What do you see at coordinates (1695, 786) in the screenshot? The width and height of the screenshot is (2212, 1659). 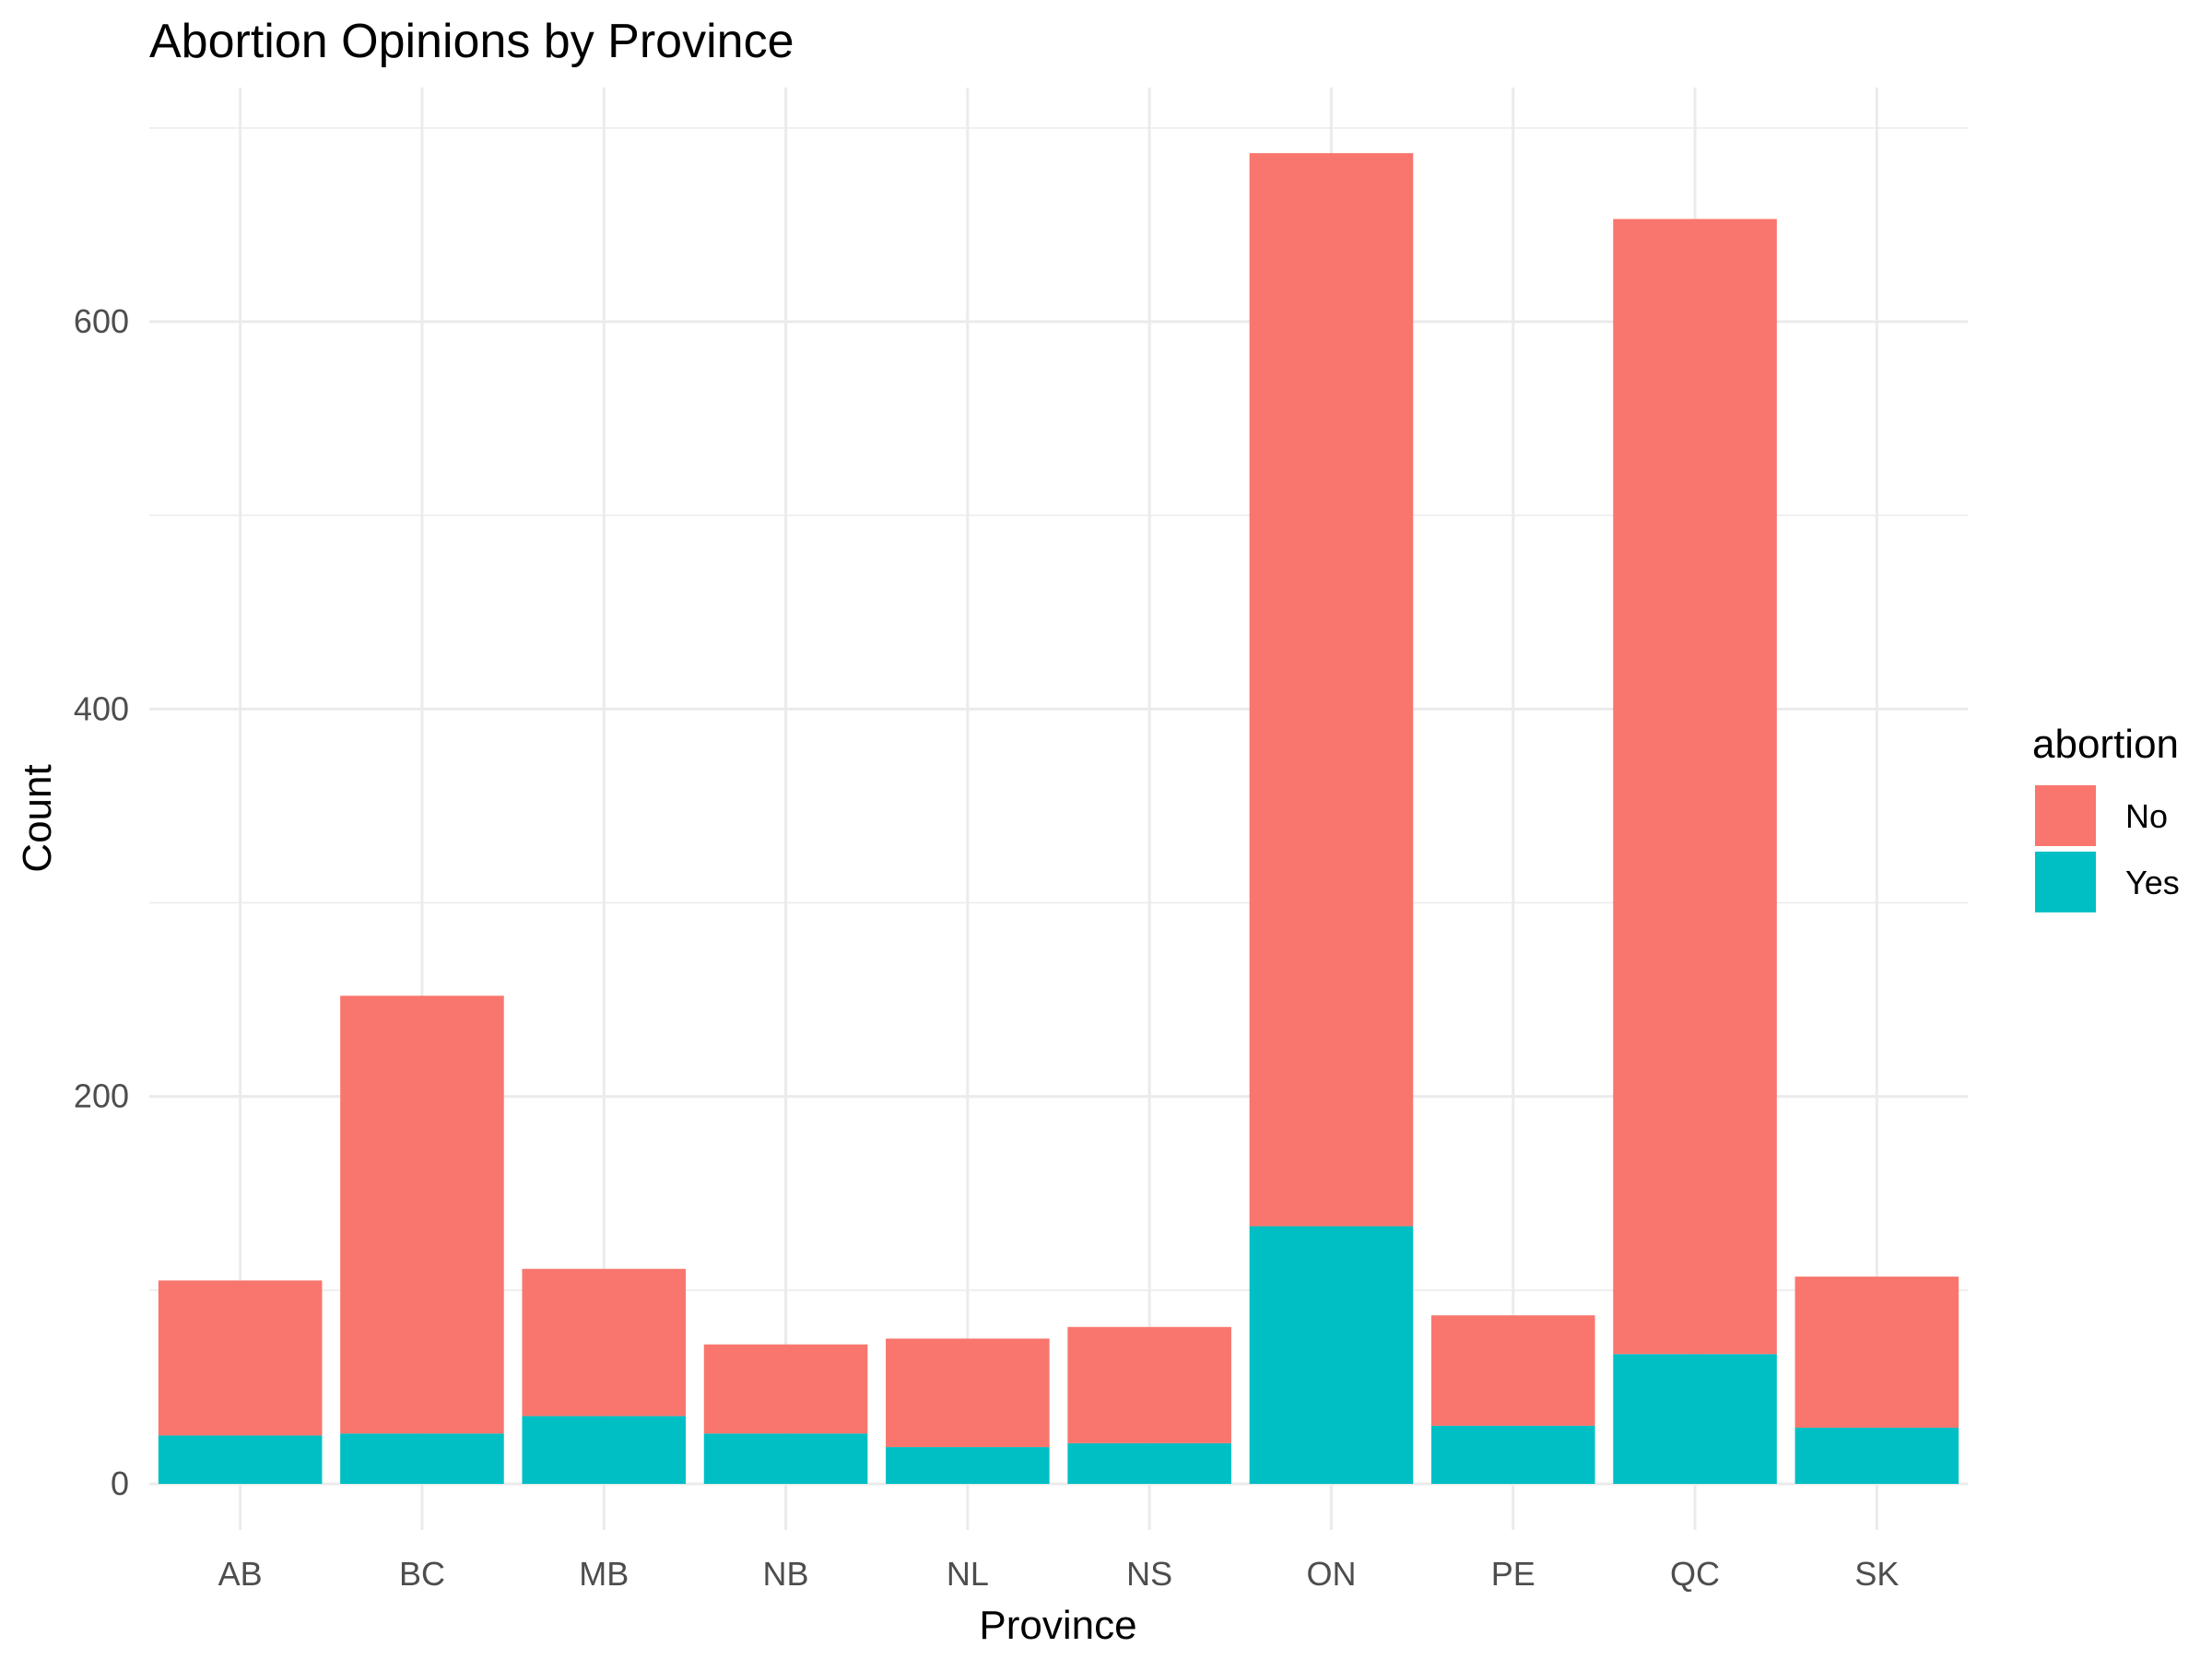 I see `bar-qc-no` at bounding box center [1695, 786].